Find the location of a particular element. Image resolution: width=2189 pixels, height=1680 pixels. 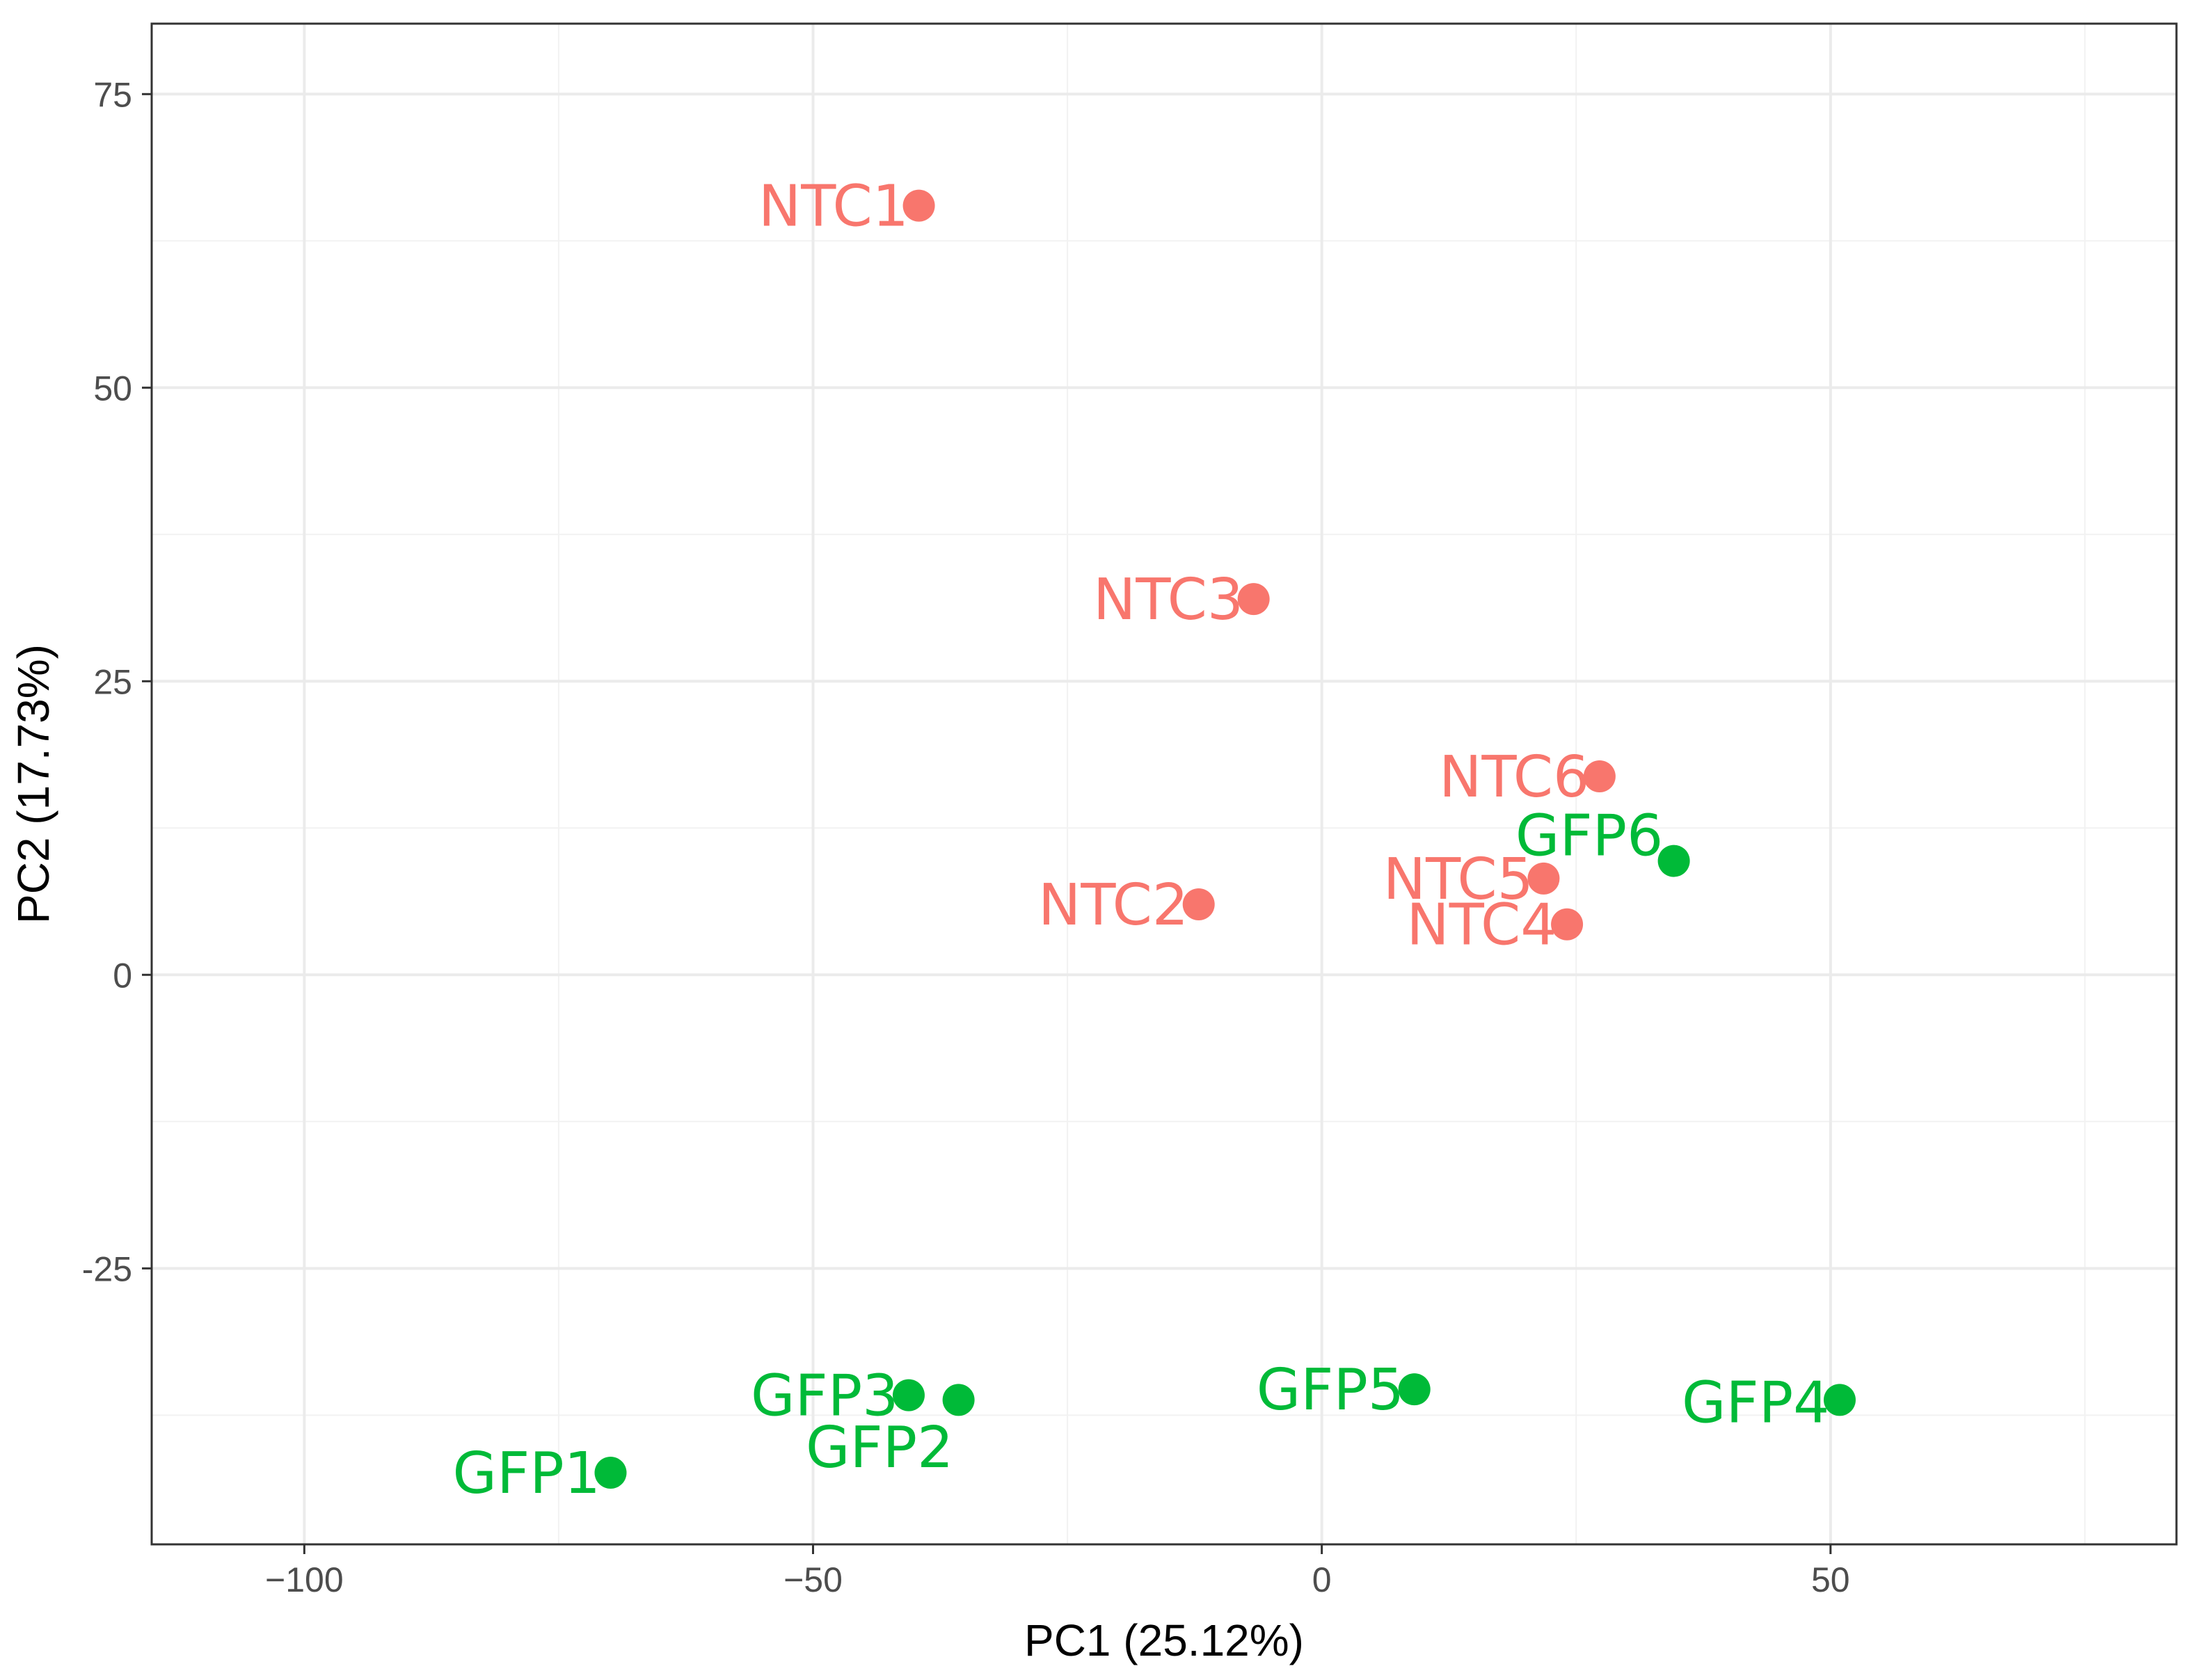

point-label-ntc2: NTC2 is located at coordinates (1113, 905).